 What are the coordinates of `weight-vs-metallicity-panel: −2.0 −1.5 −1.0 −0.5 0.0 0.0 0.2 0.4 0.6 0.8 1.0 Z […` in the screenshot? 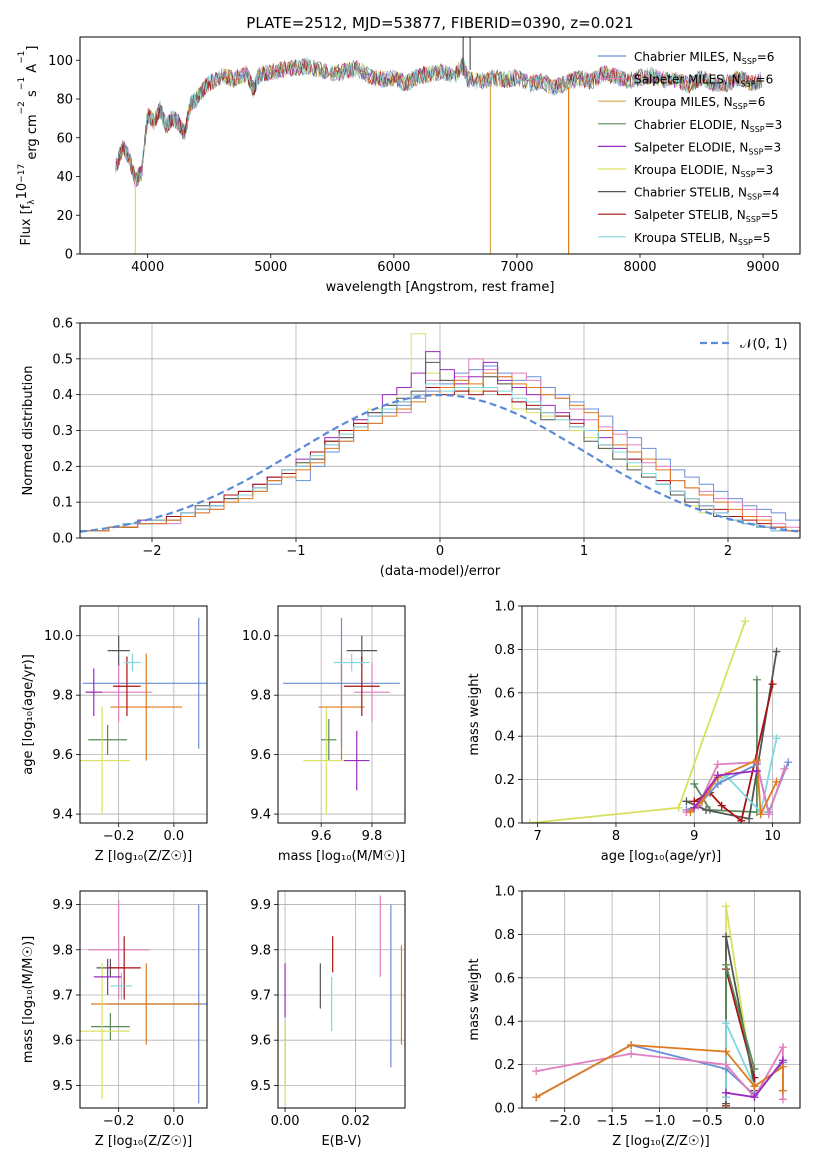 It's located at (634, 1017).